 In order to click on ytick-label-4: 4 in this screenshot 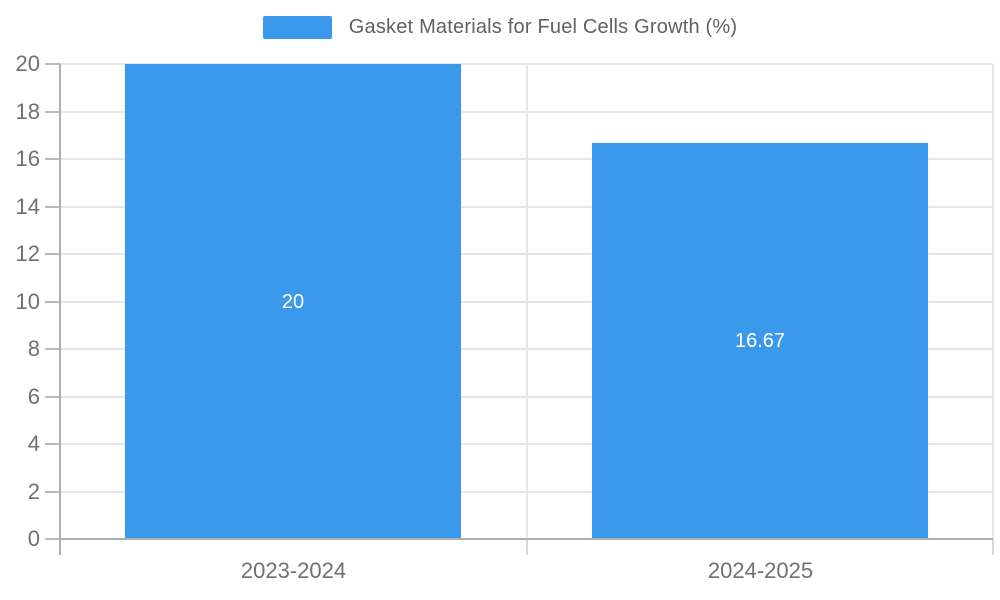, I will do `click(33, 443)`.